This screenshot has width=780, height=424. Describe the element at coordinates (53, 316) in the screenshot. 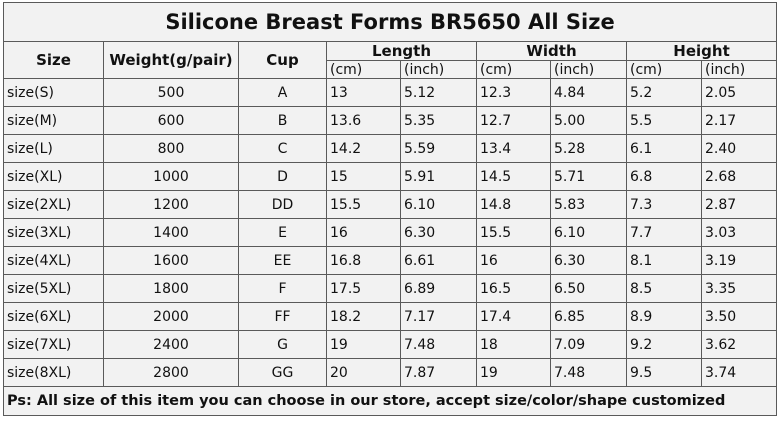

I see `table-cell: size(6XL)` at that location.